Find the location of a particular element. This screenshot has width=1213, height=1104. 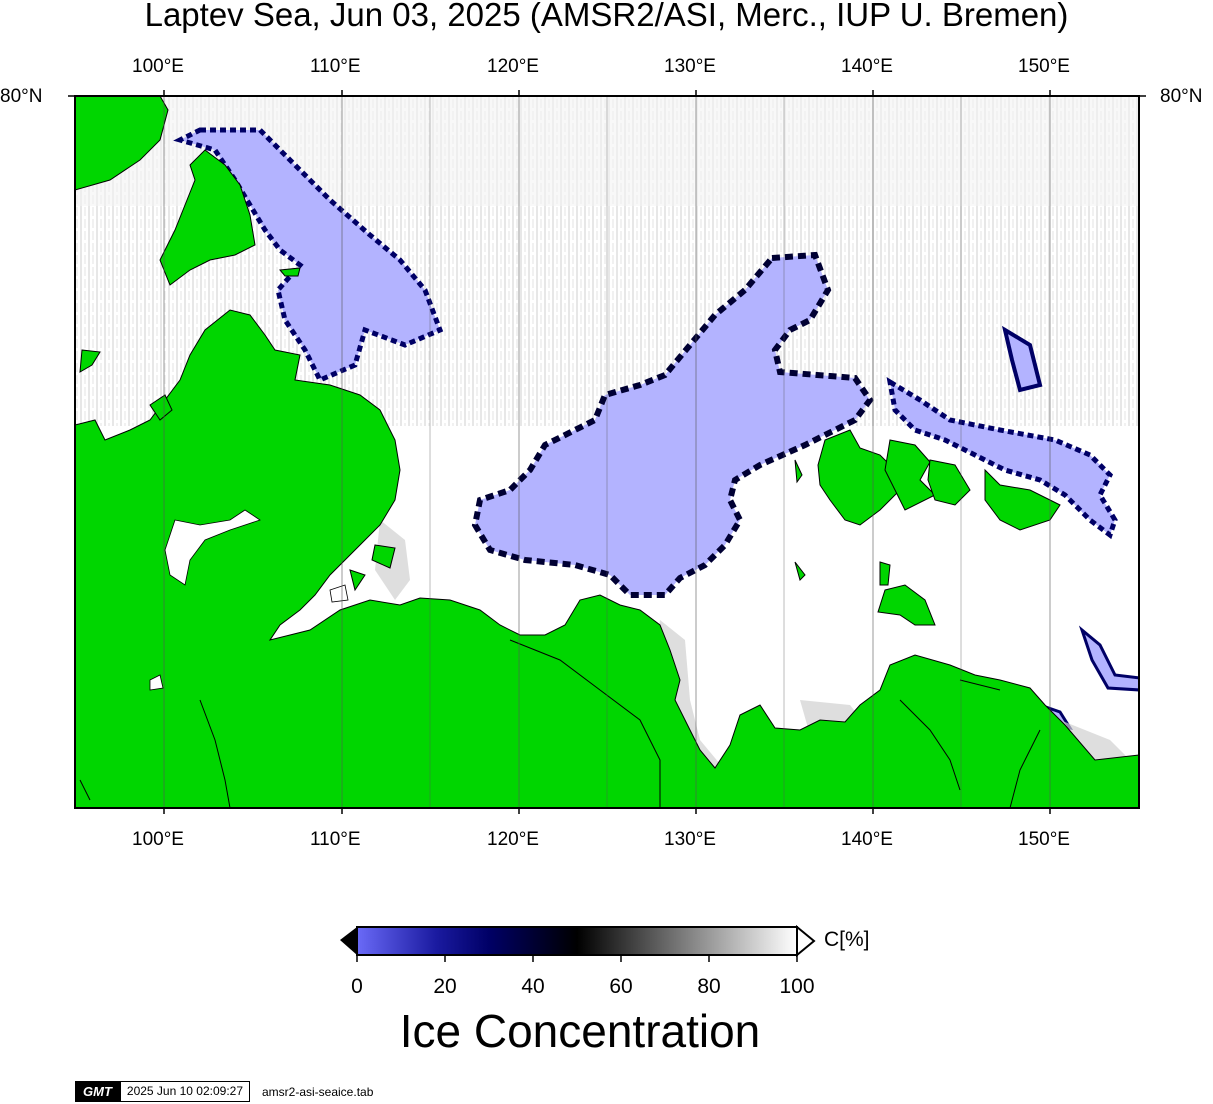

colorbar-tick: 80 is located at coordinates (709, 986).